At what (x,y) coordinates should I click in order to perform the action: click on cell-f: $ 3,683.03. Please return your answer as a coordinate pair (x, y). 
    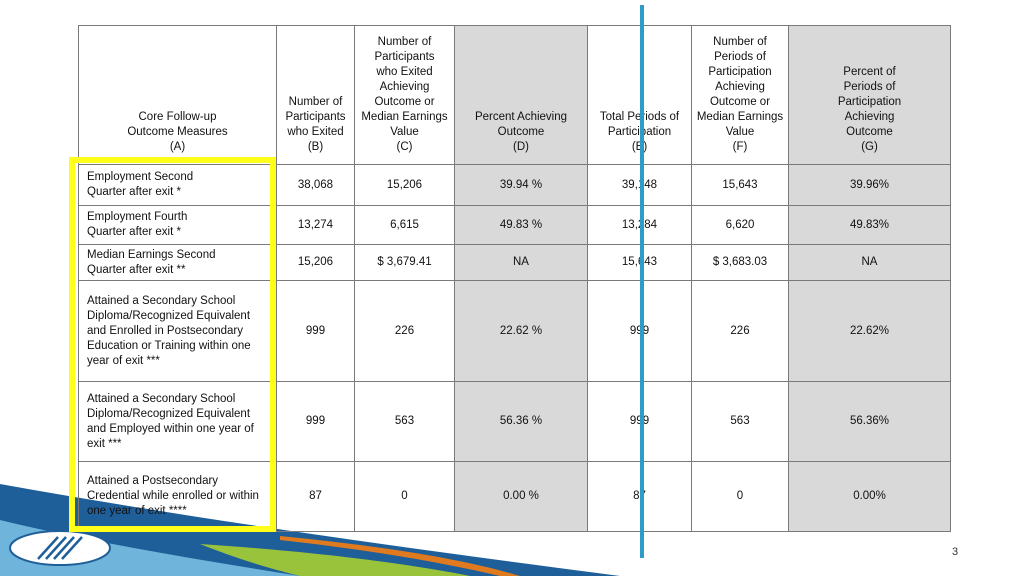
    Looking at the image, I should click on (740, 262).